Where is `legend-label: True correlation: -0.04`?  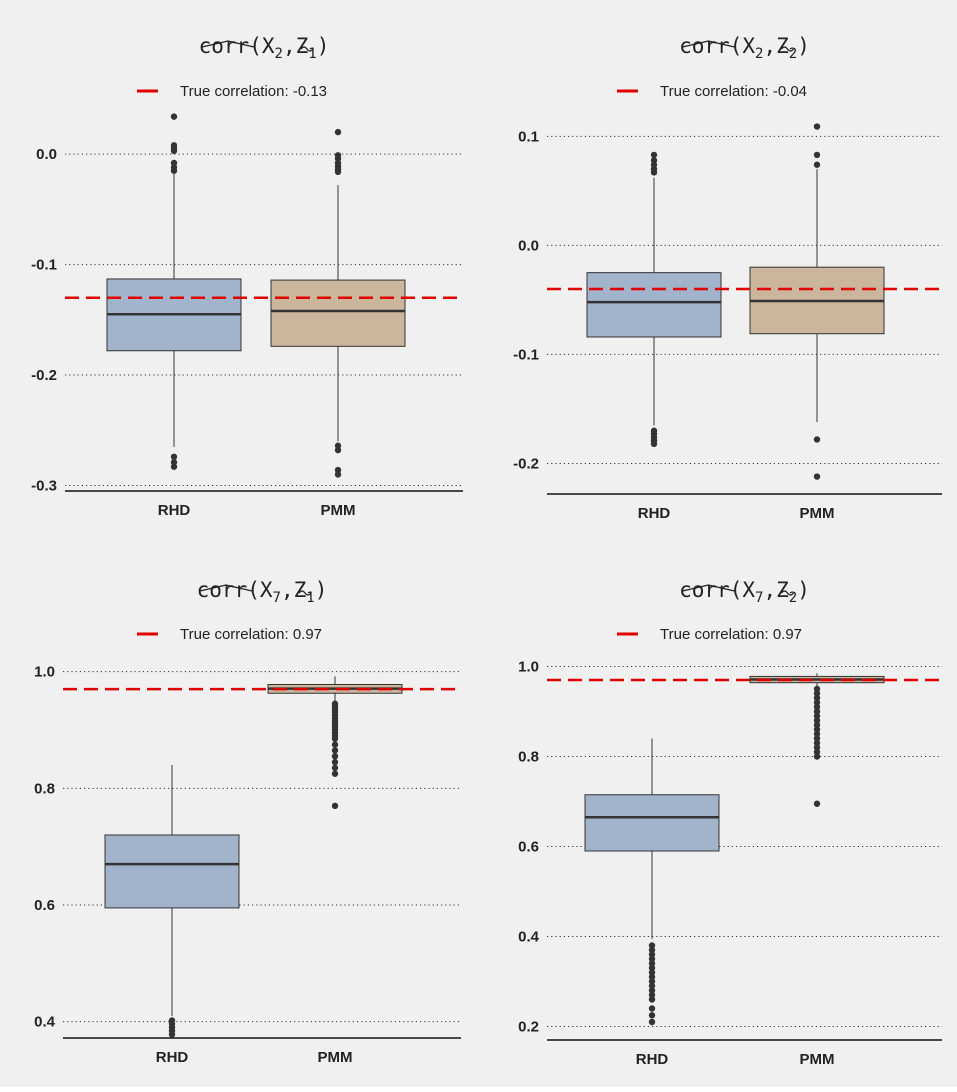
legend-label: True correlation: -0.04 is located at coordinates (733, 91).